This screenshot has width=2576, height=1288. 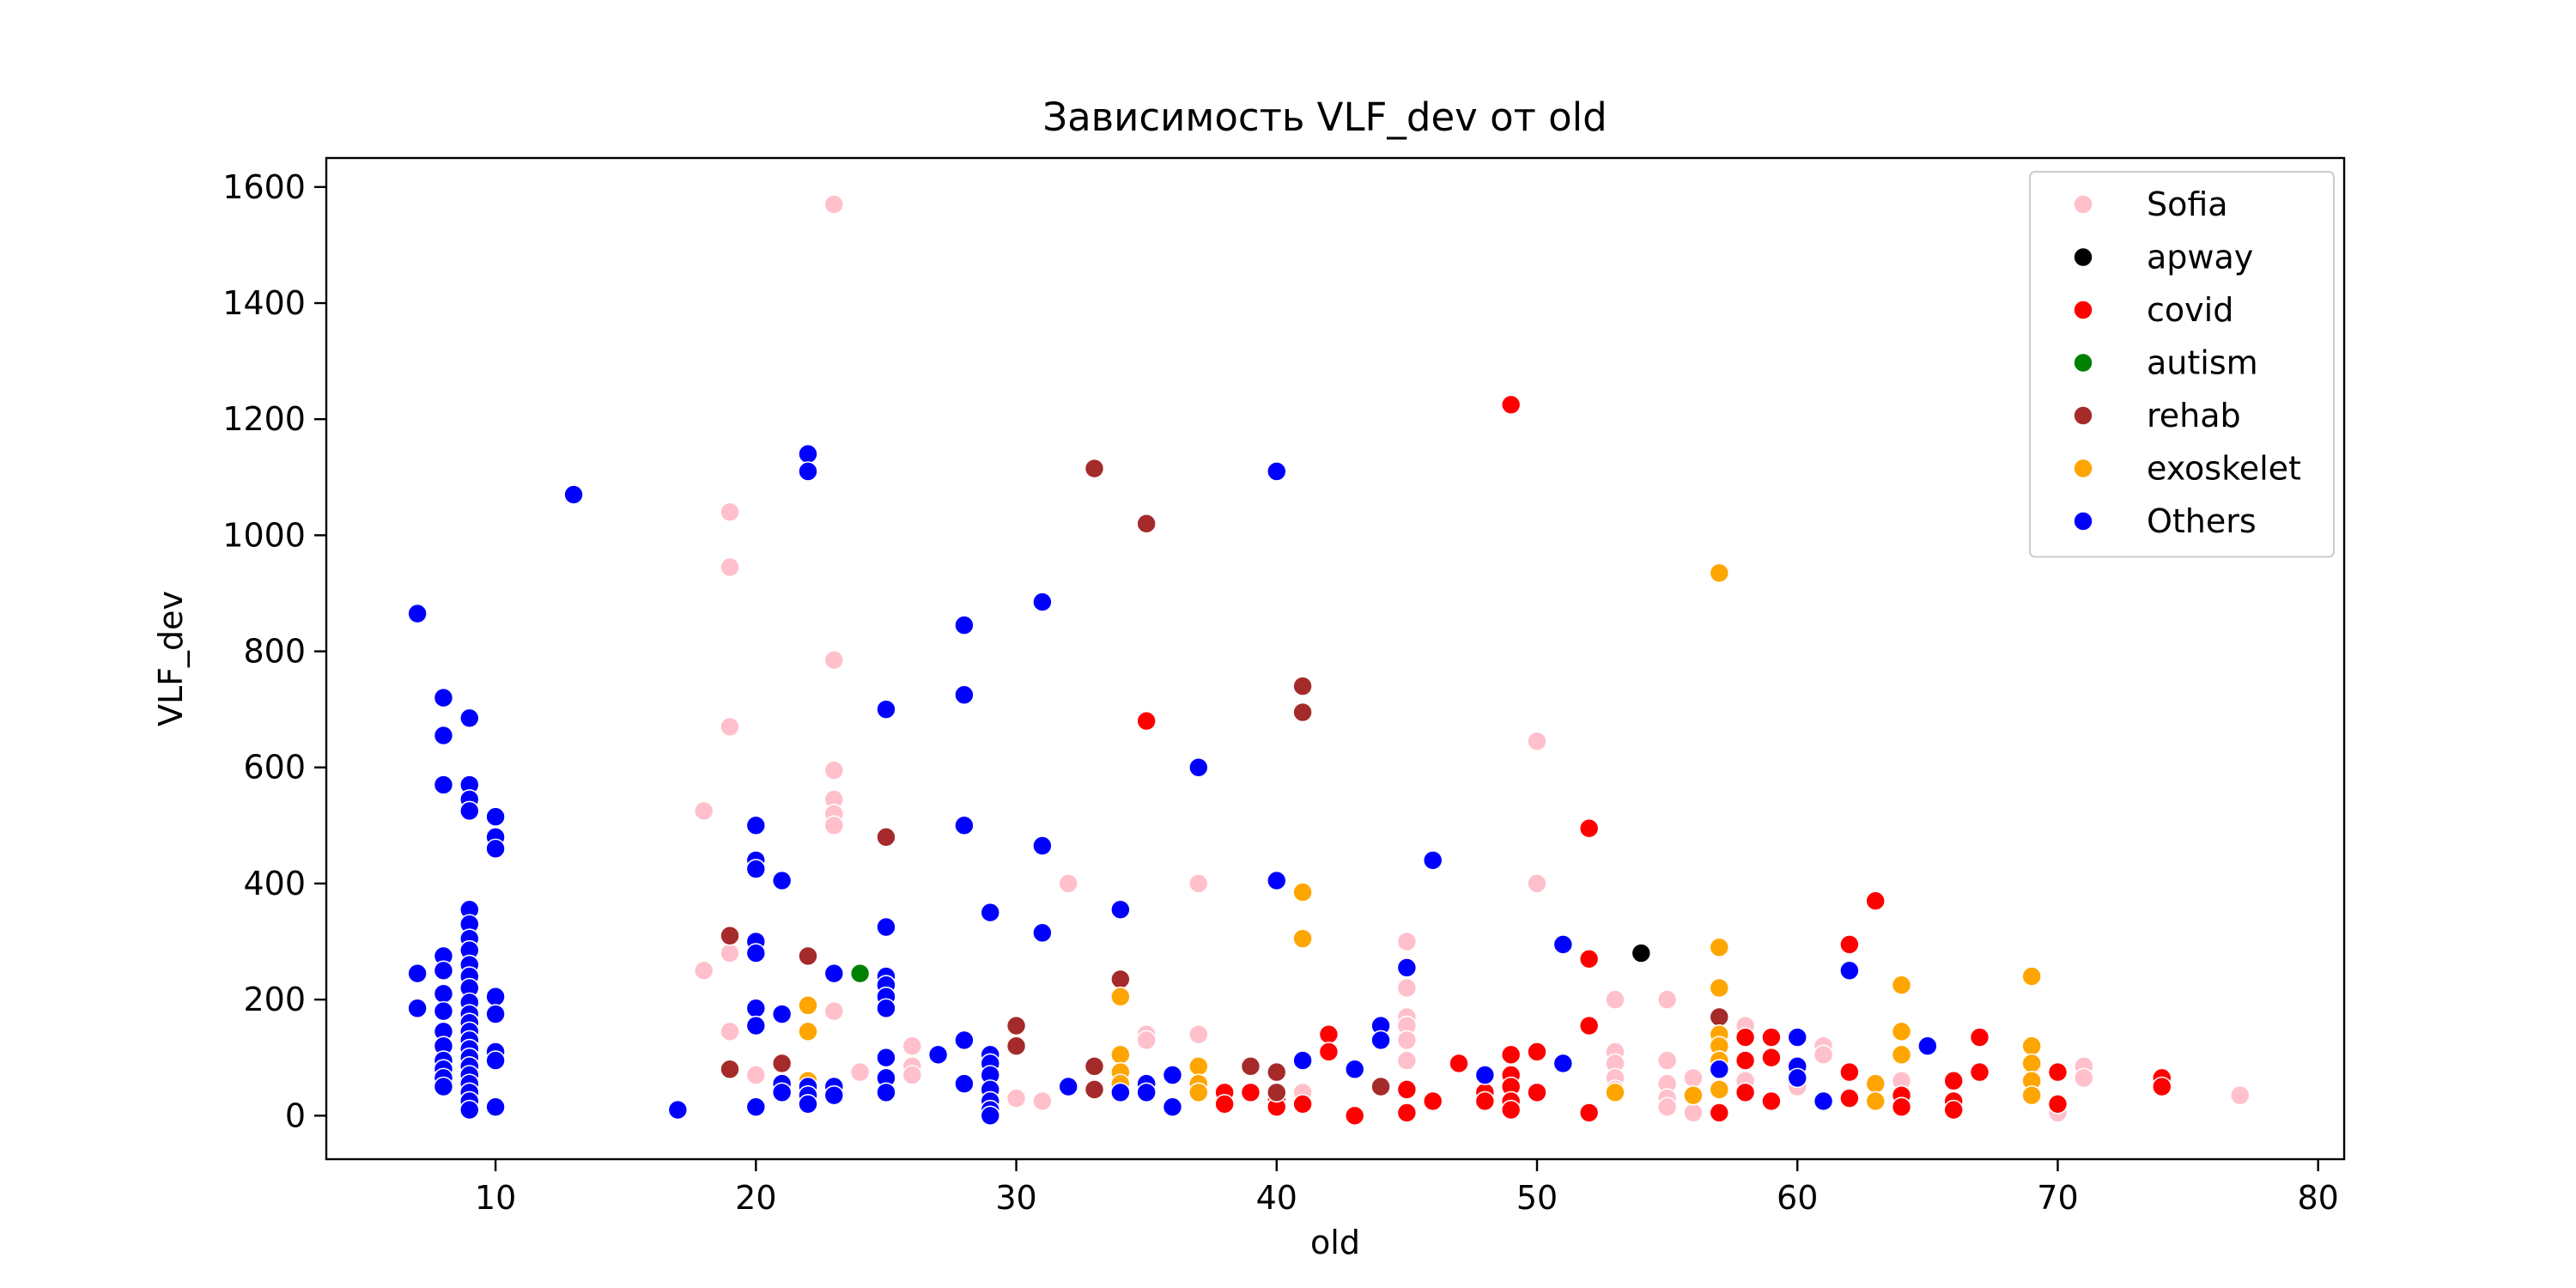 I want to click on y-tick-label: 1600, so click(x=264, y=187).